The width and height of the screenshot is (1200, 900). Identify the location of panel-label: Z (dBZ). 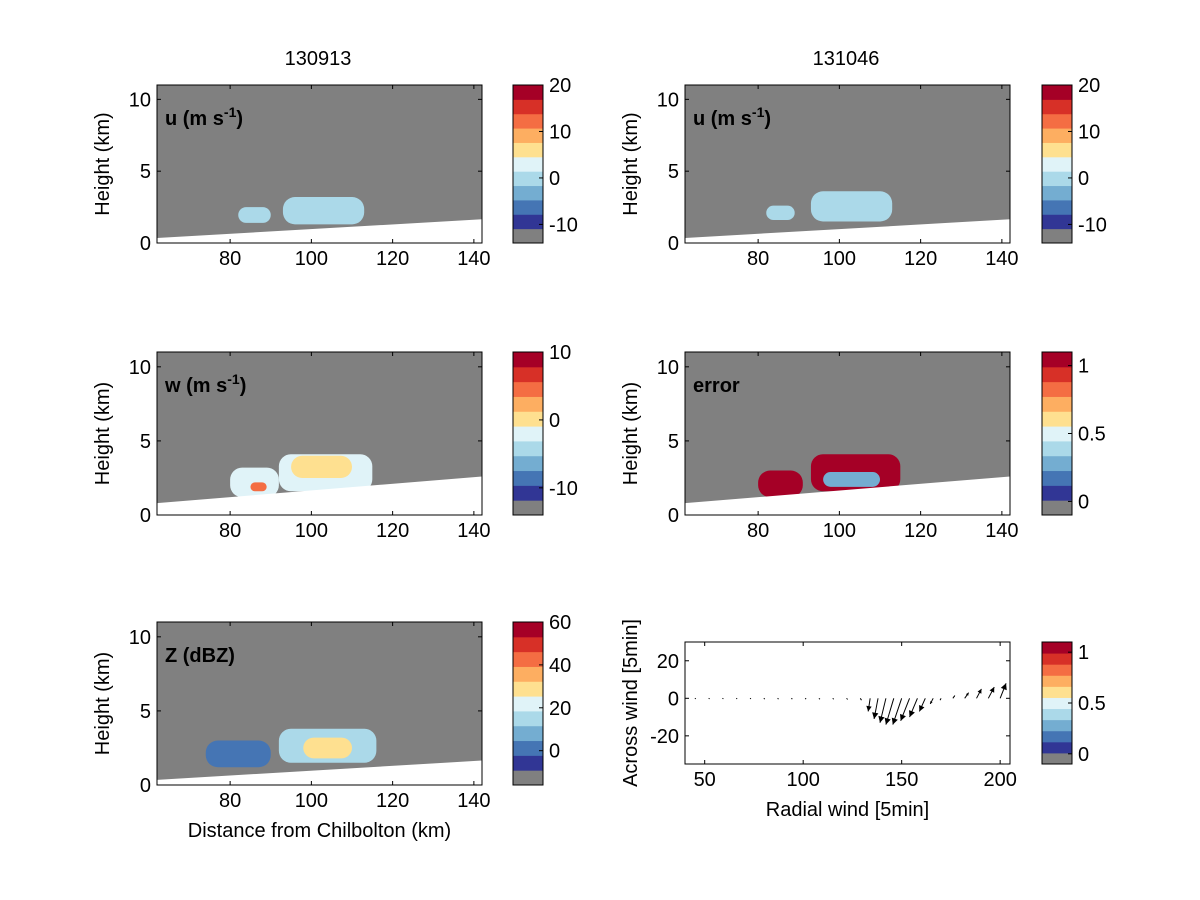
(200, 656).